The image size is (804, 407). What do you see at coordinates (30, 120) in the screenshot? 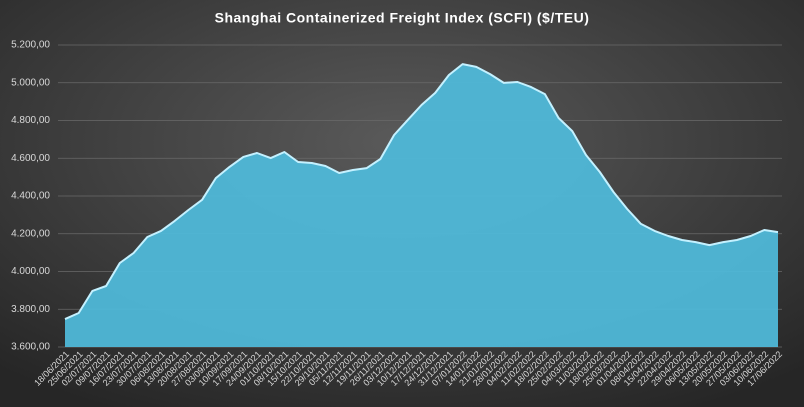
I see `y-tick-label: 4.800,00` at bounding box center [30, 120].